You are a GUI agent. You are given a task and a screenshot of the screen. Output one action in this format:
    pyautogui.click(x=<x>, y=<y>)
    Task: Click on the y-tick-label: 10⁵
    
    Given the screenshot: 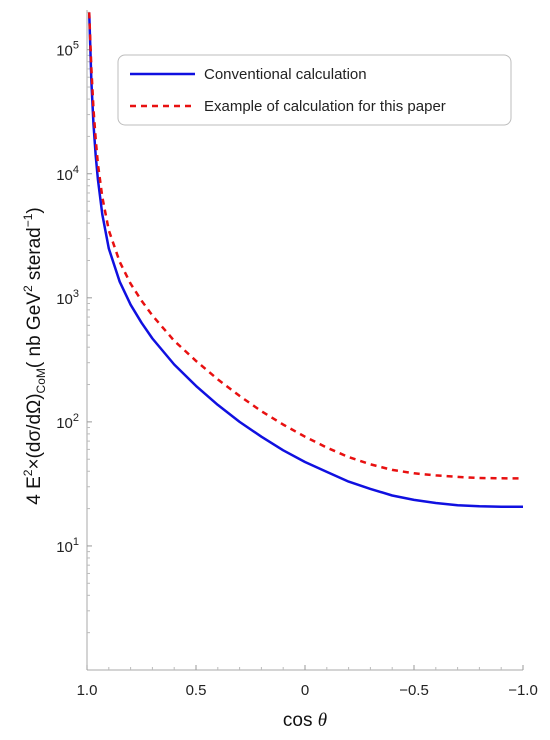 What is the action you would take?
    pyautogui.click(x=67, y=50)
    